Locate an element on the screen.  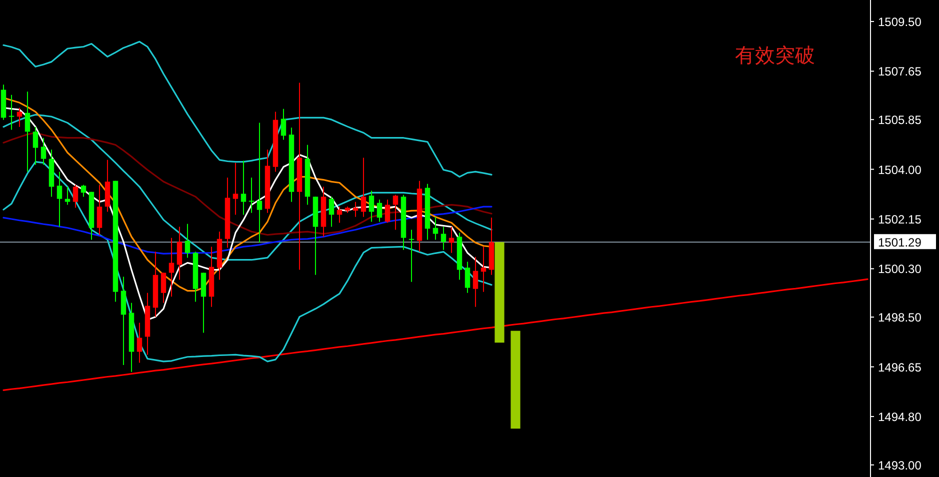
y-tick-label: 1496.65 is located at coordinates (900, 367).